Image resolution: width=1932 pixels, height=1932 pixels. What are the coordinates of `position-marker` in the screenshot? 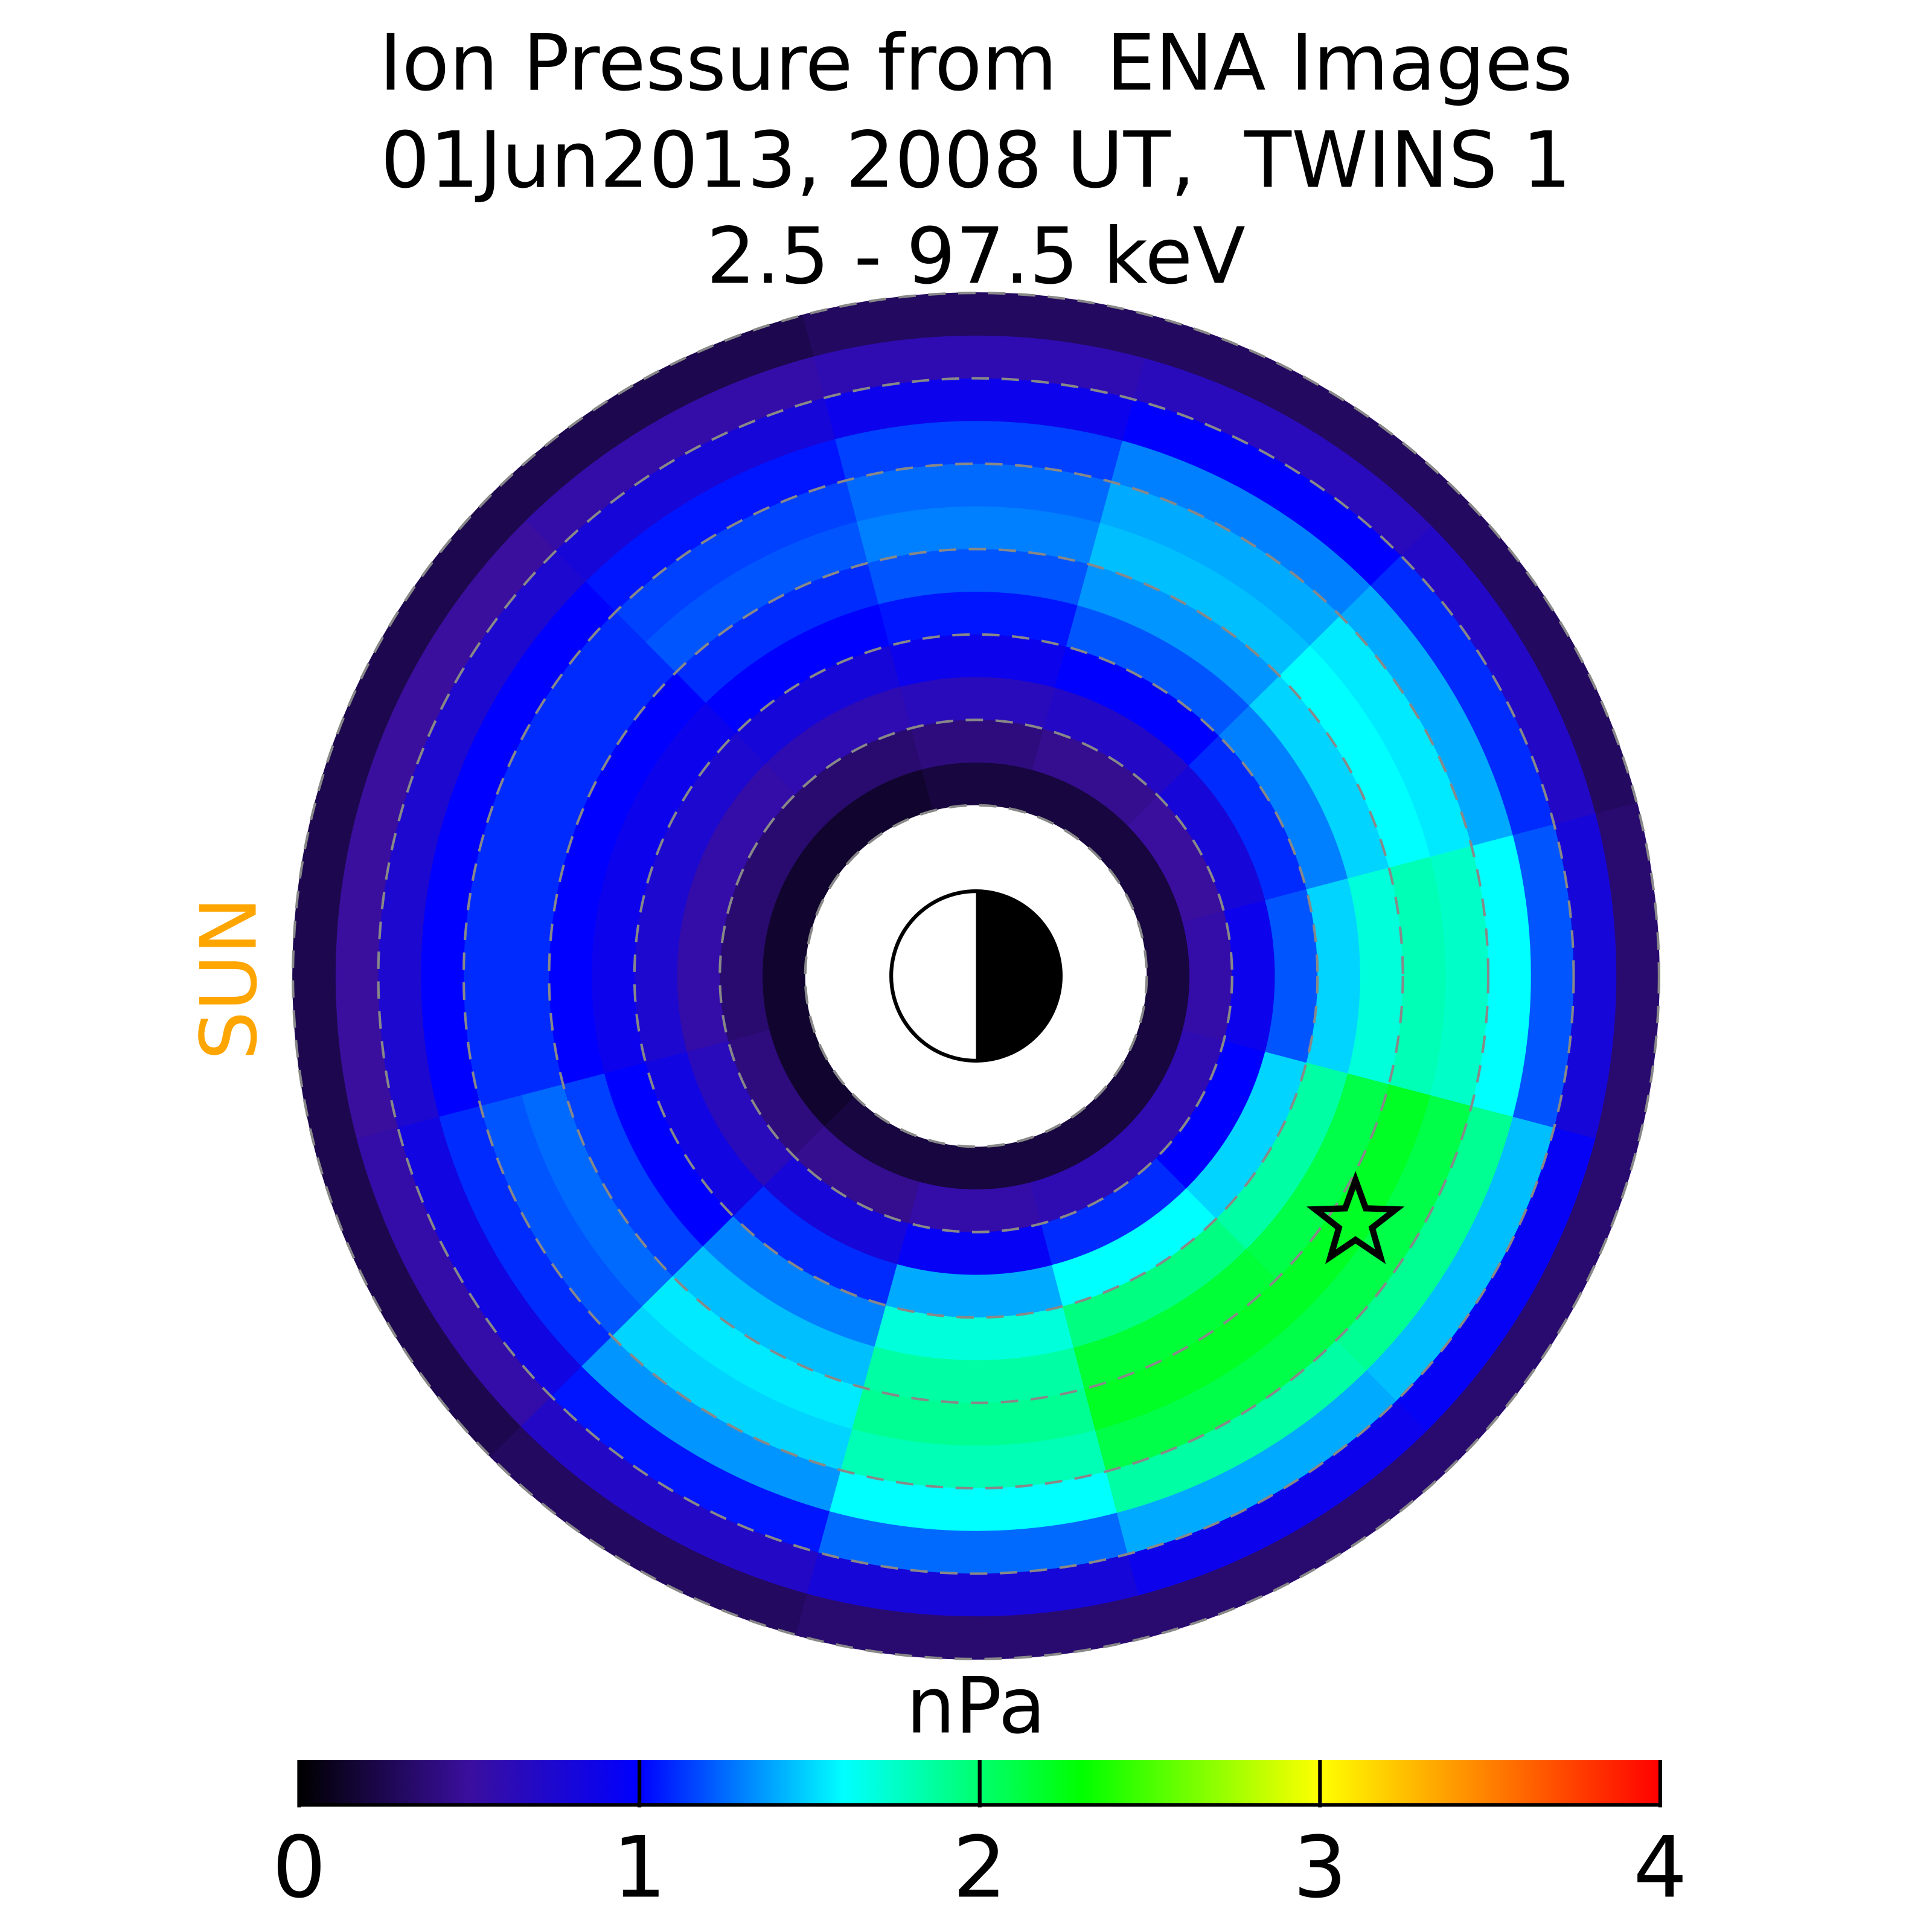 It's located at (1355, 1217).